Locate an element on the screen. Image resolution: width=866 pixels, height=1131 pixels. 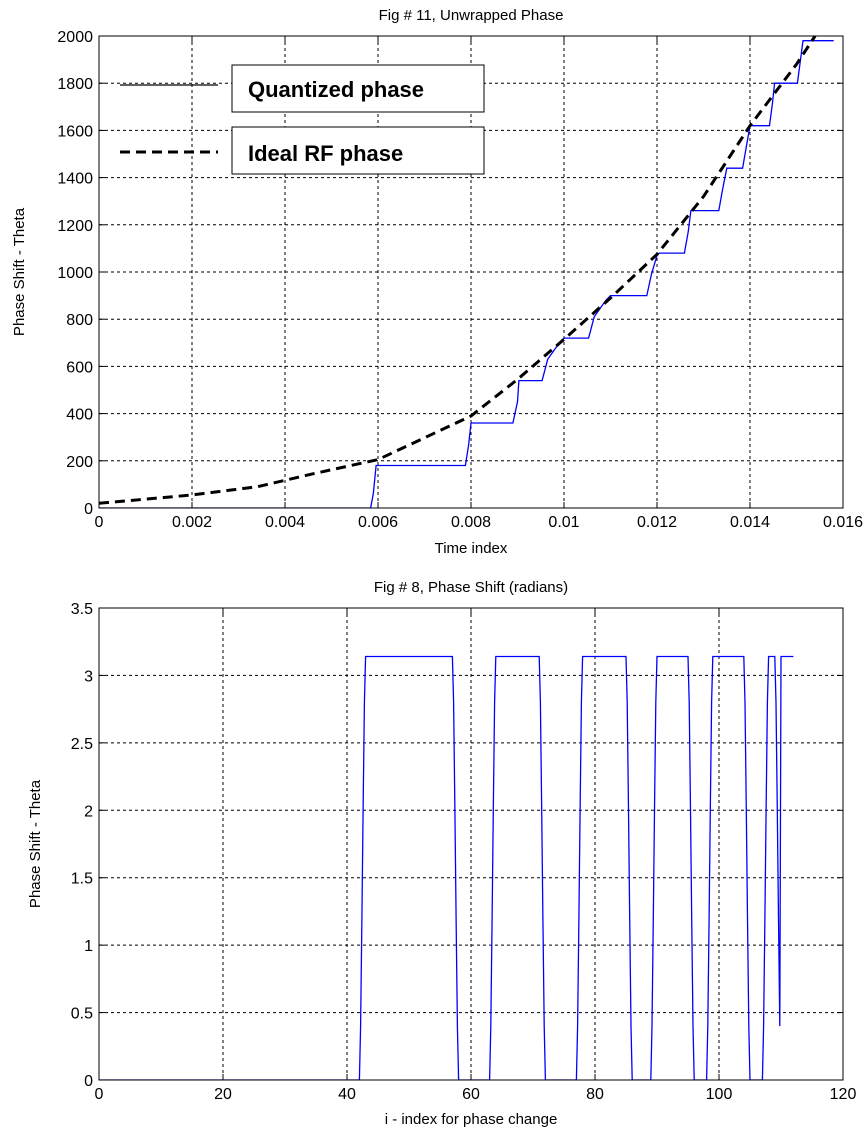
legend-box-quantized-phase is located at coordinates (358, 88).